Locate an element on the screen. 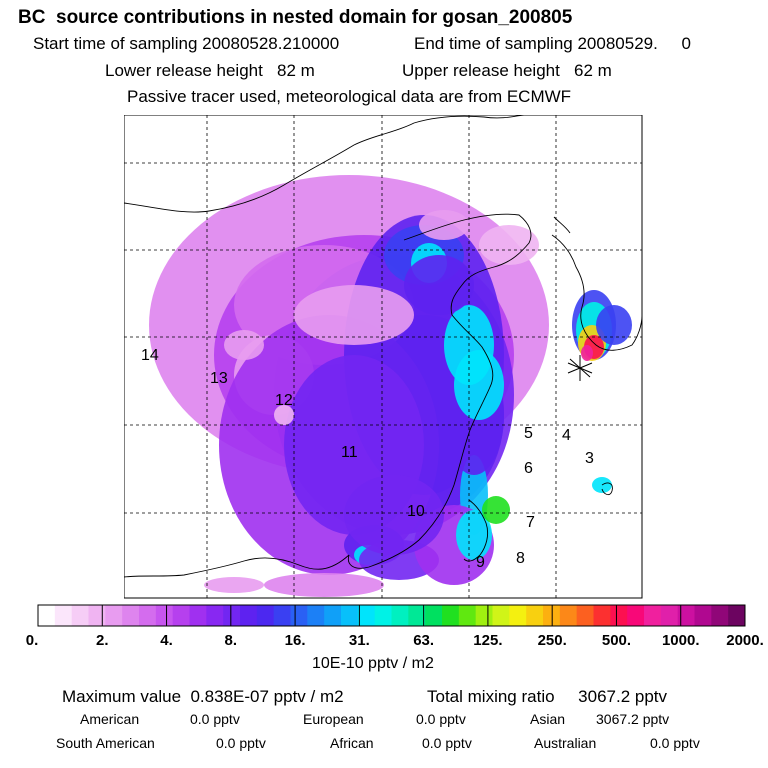 This screenshot has height=768, width=768. colorbar-tick-label: 125. is located at coordinates (488, 640).